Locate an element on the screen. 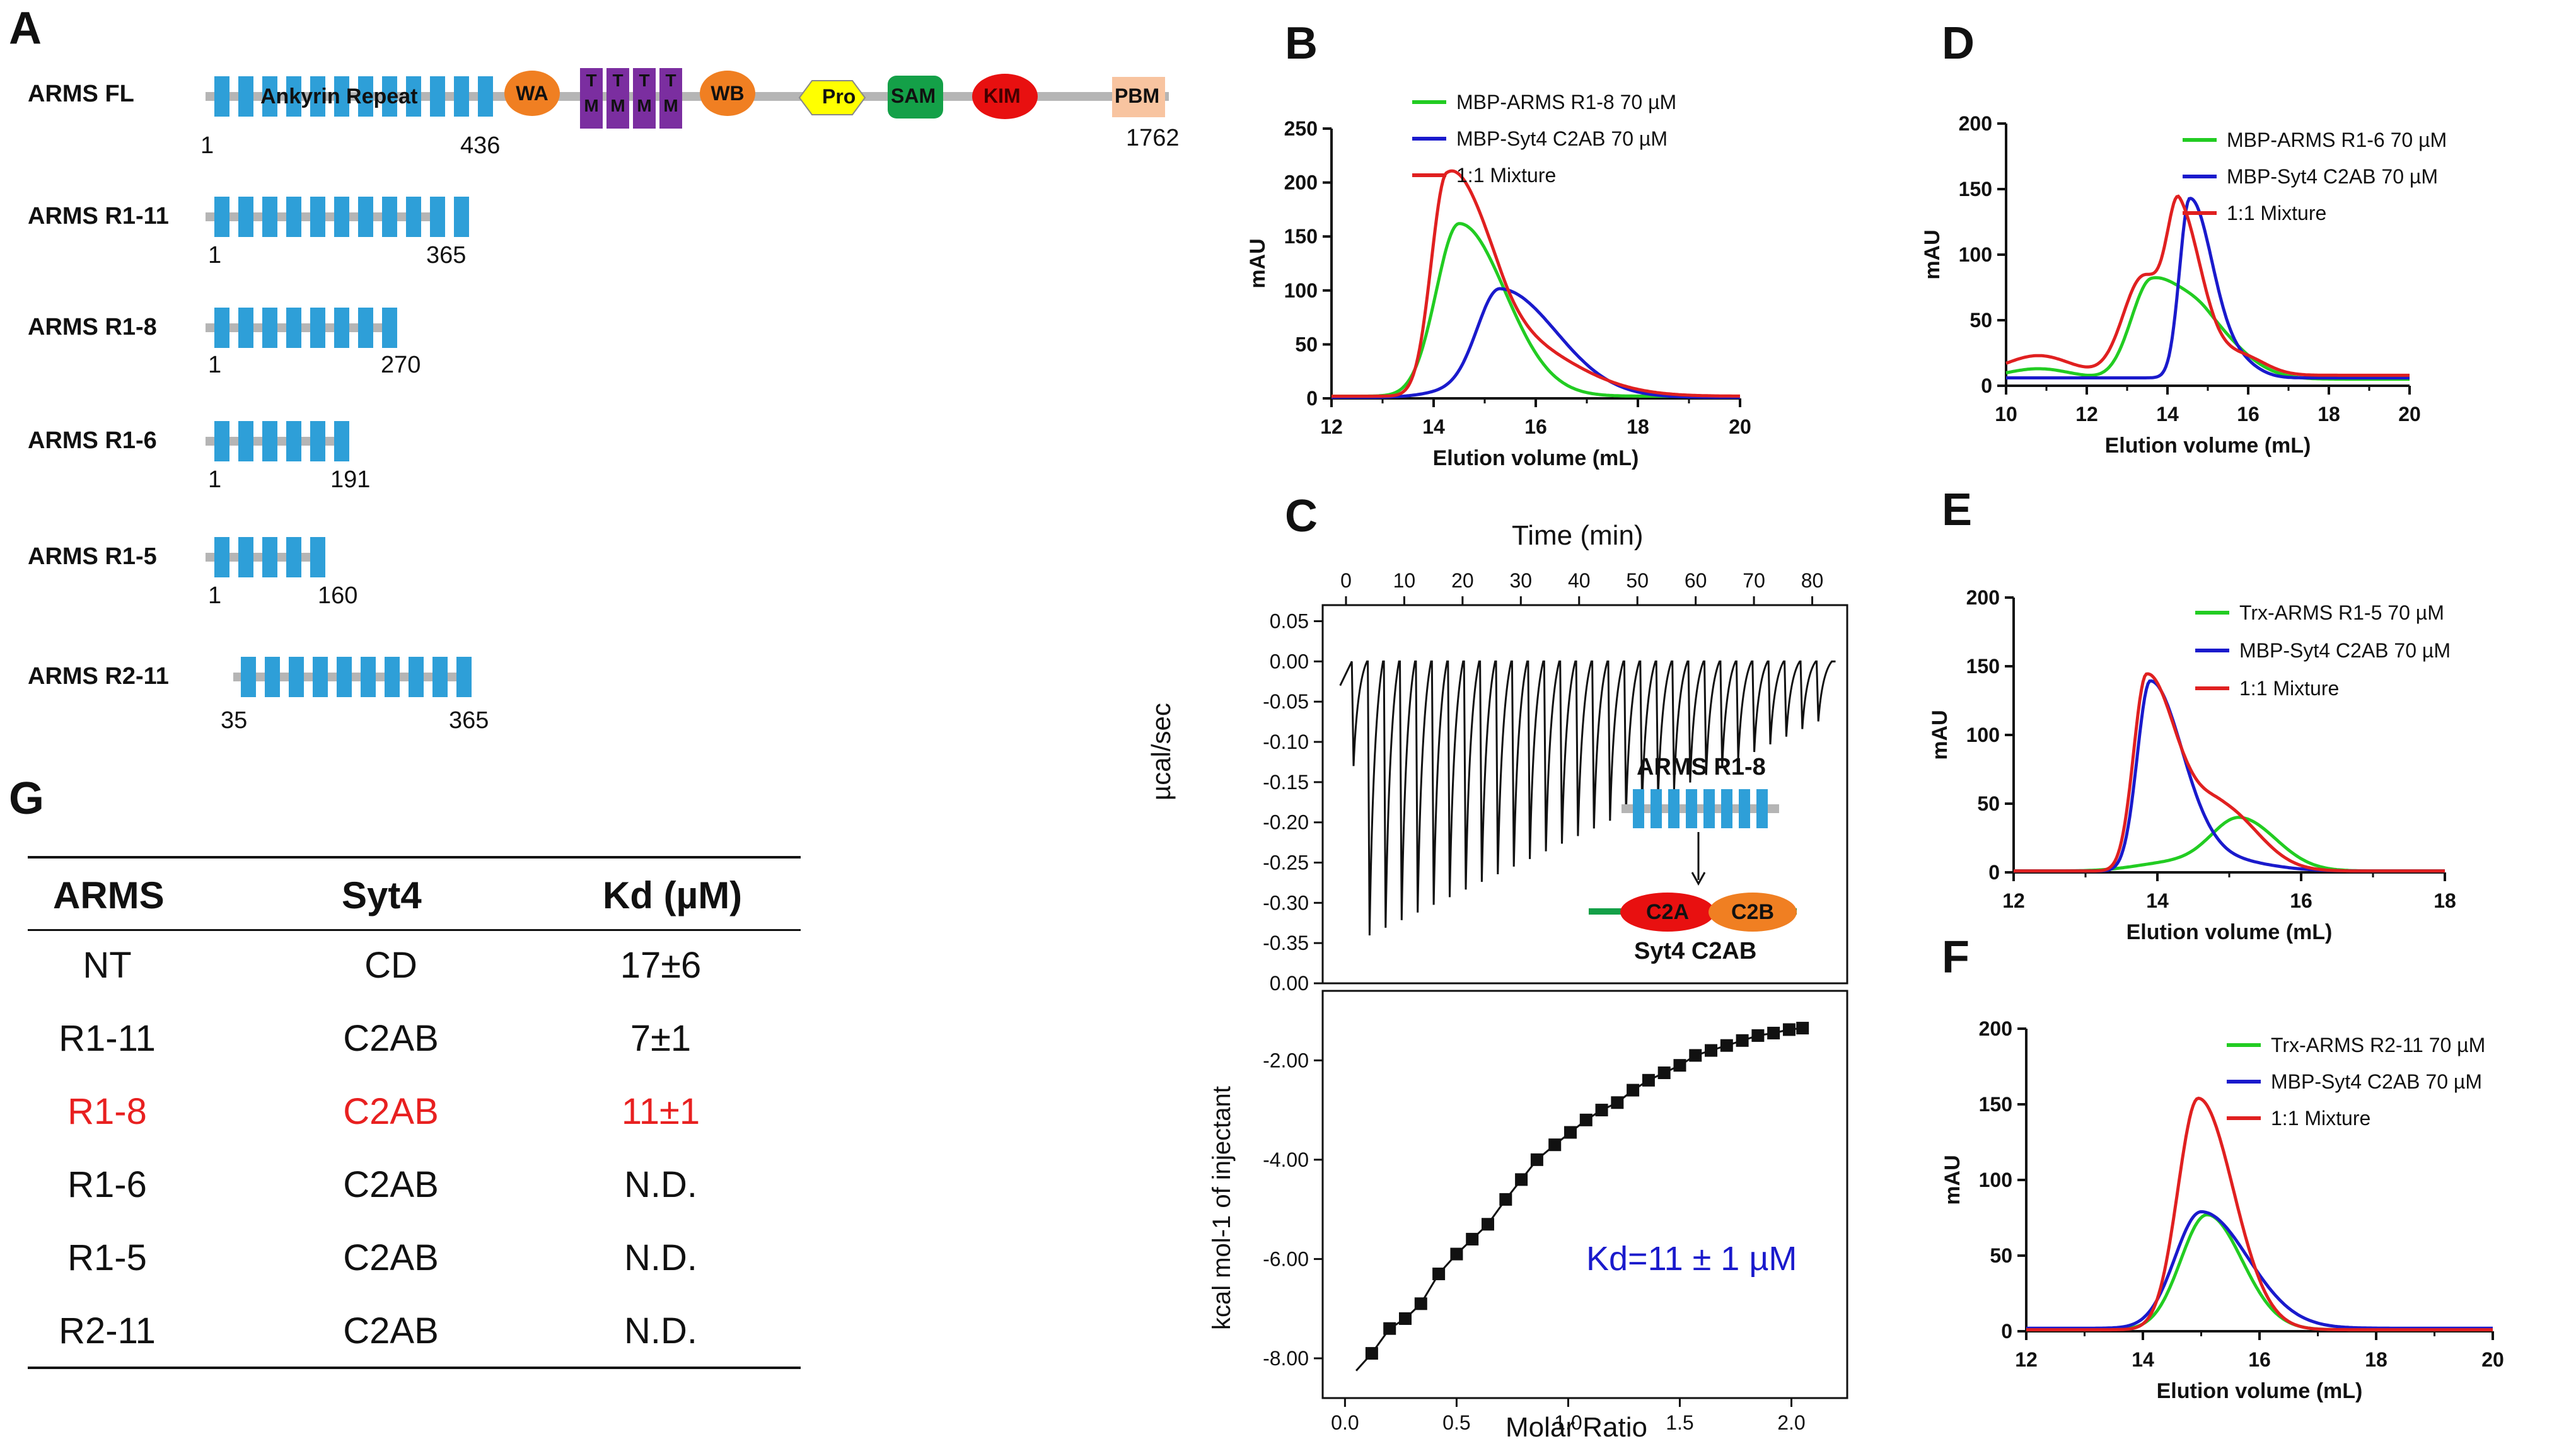 Image resolution: width=2576 pixels, height=1451 pixels. panel-letter-f: F is located at coordinates (1956, 958).